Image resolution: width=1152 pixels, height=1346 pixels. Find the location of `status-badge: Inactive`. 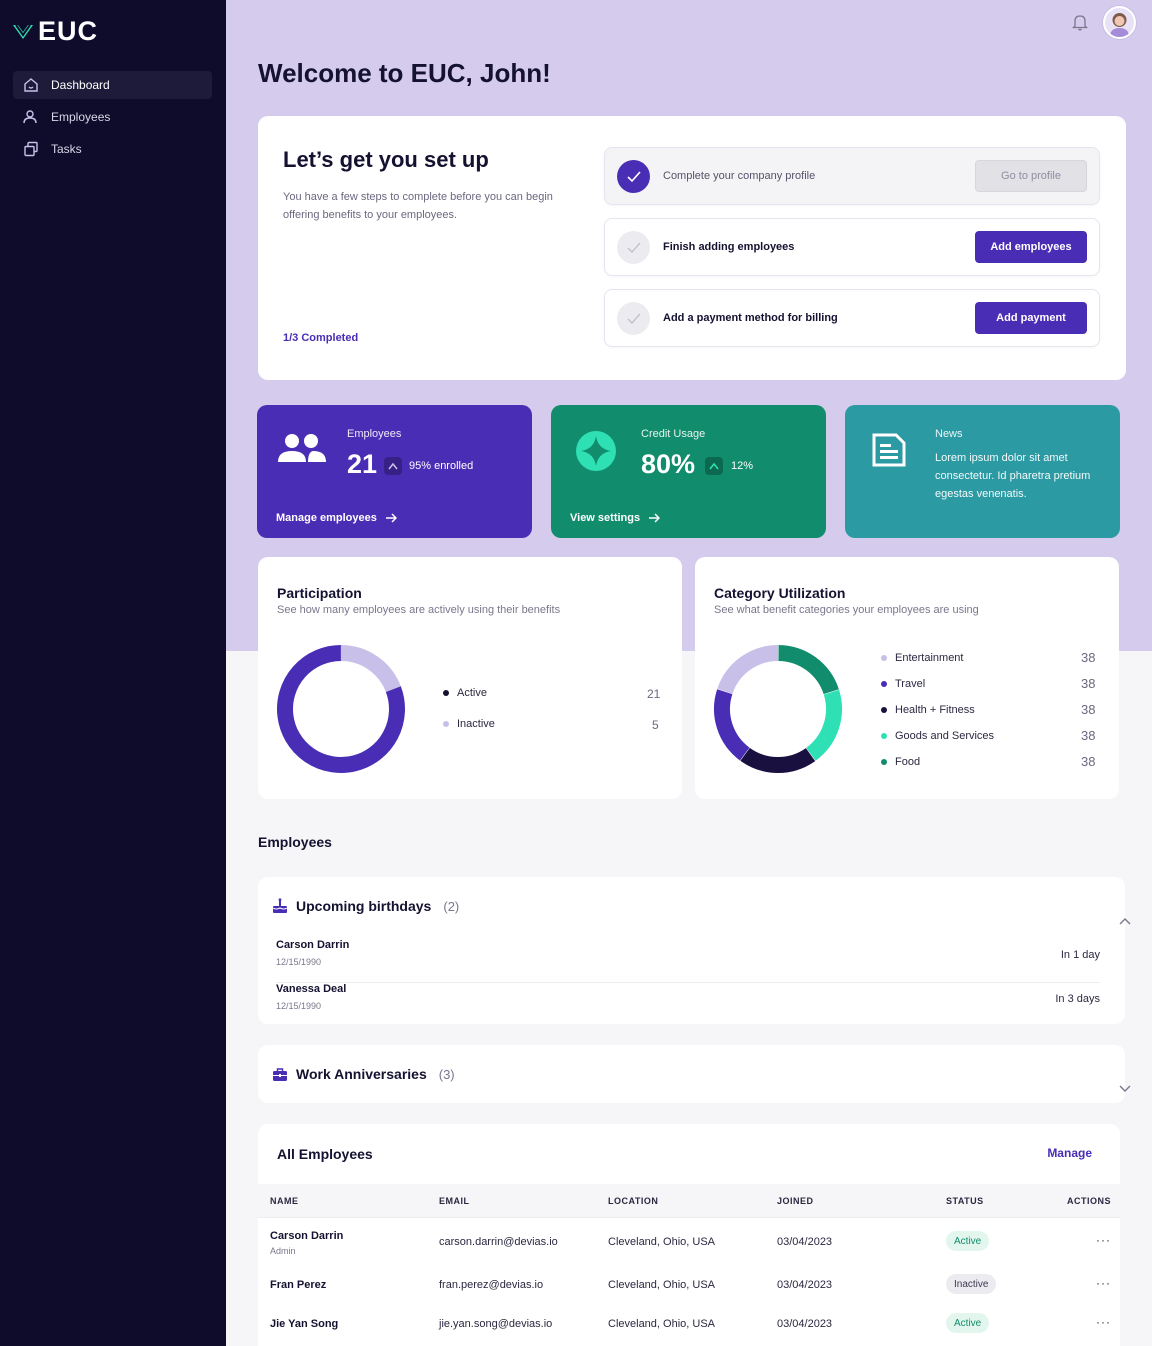

status-badge: Inactive is located at coordinates (971, 1284).